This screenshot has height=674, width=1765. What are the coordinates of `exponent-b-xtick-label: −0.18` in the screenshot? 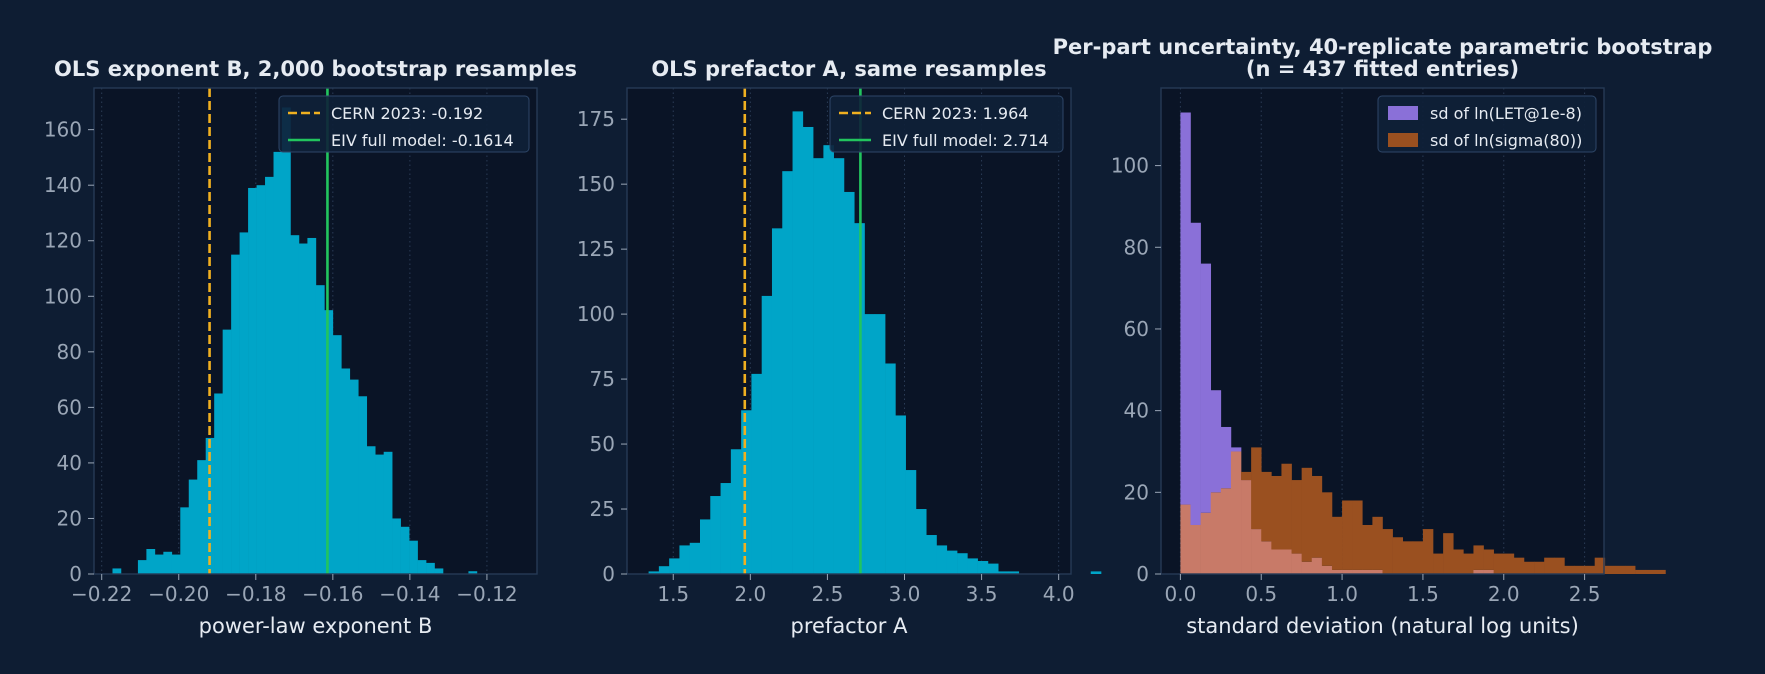 It's located at (255, 594).